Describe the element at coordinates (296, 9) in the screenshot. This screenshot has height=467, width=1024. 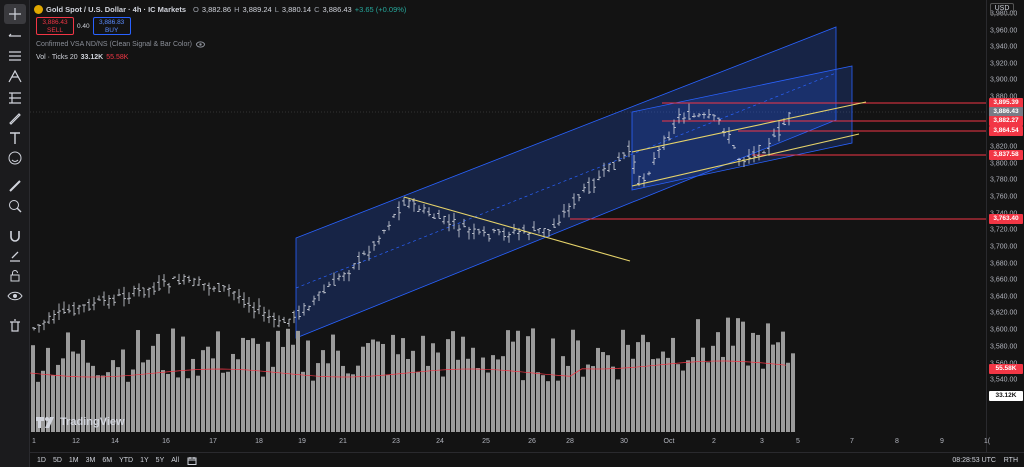
I see `ohlc-low: 3,880.14` at that location.